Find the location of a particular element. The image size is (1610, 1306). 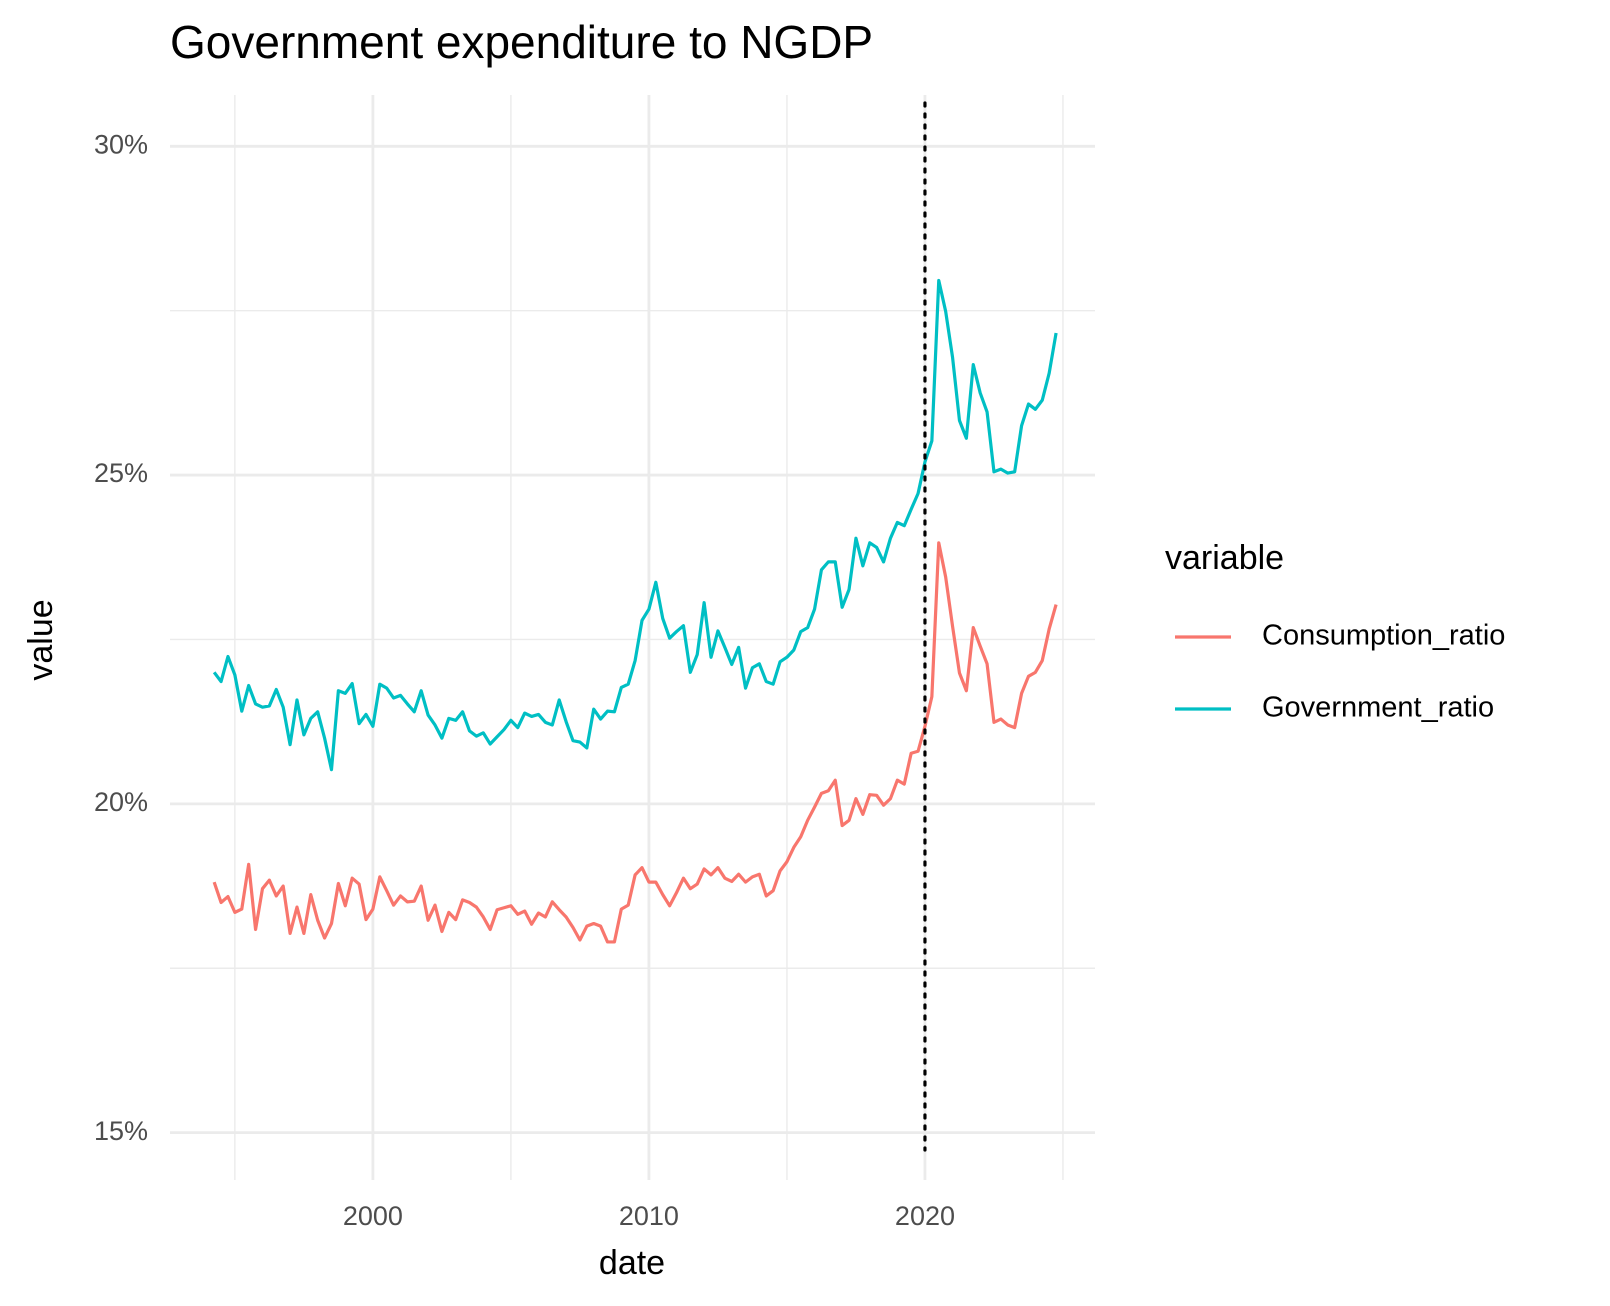

chart-title: Government expenditure to NGDP is located at coordinates (521, 42).